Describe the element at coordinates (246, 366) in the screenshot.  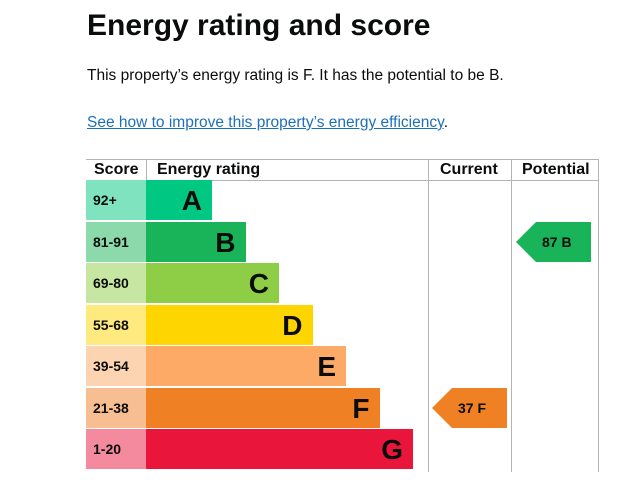
I see `band-bar-e: E` at that location.